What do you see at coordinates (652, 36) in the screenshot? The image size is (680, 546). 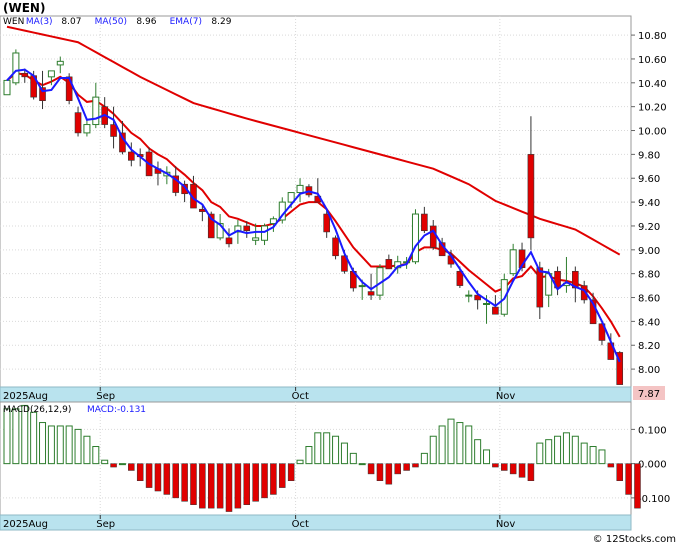 I see `price-tick-label: 10.80` at bounding box center [652, 36].